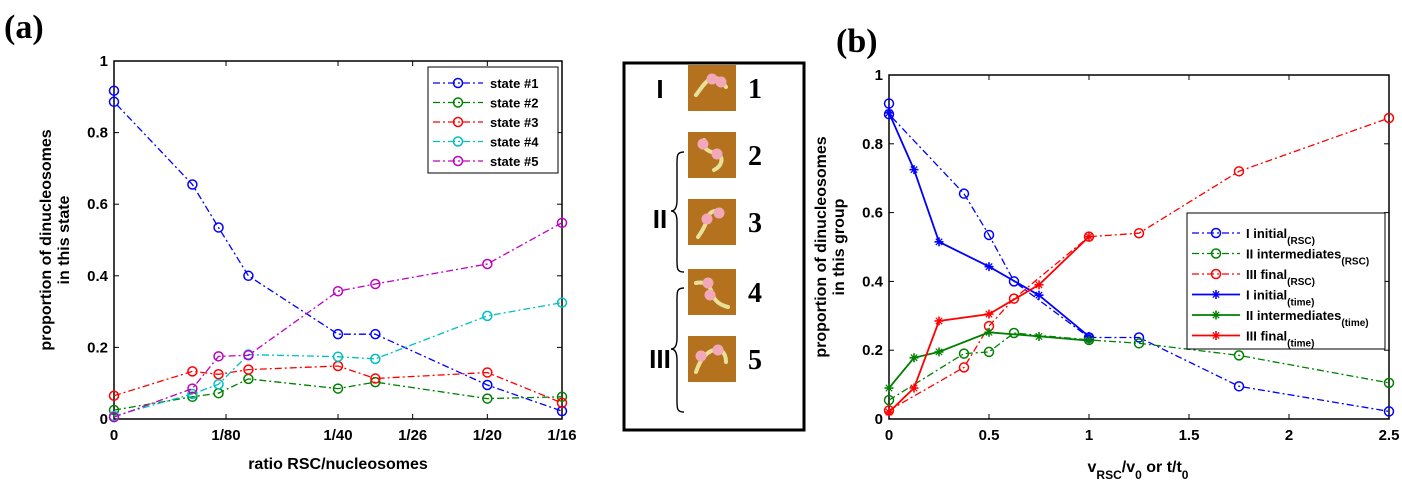 Image resolution: width=1402 pixels, height=482 pixels. Describe the element at coordinates (755, 360) in the screenshot. I see `state-5-number: 5` at that location.